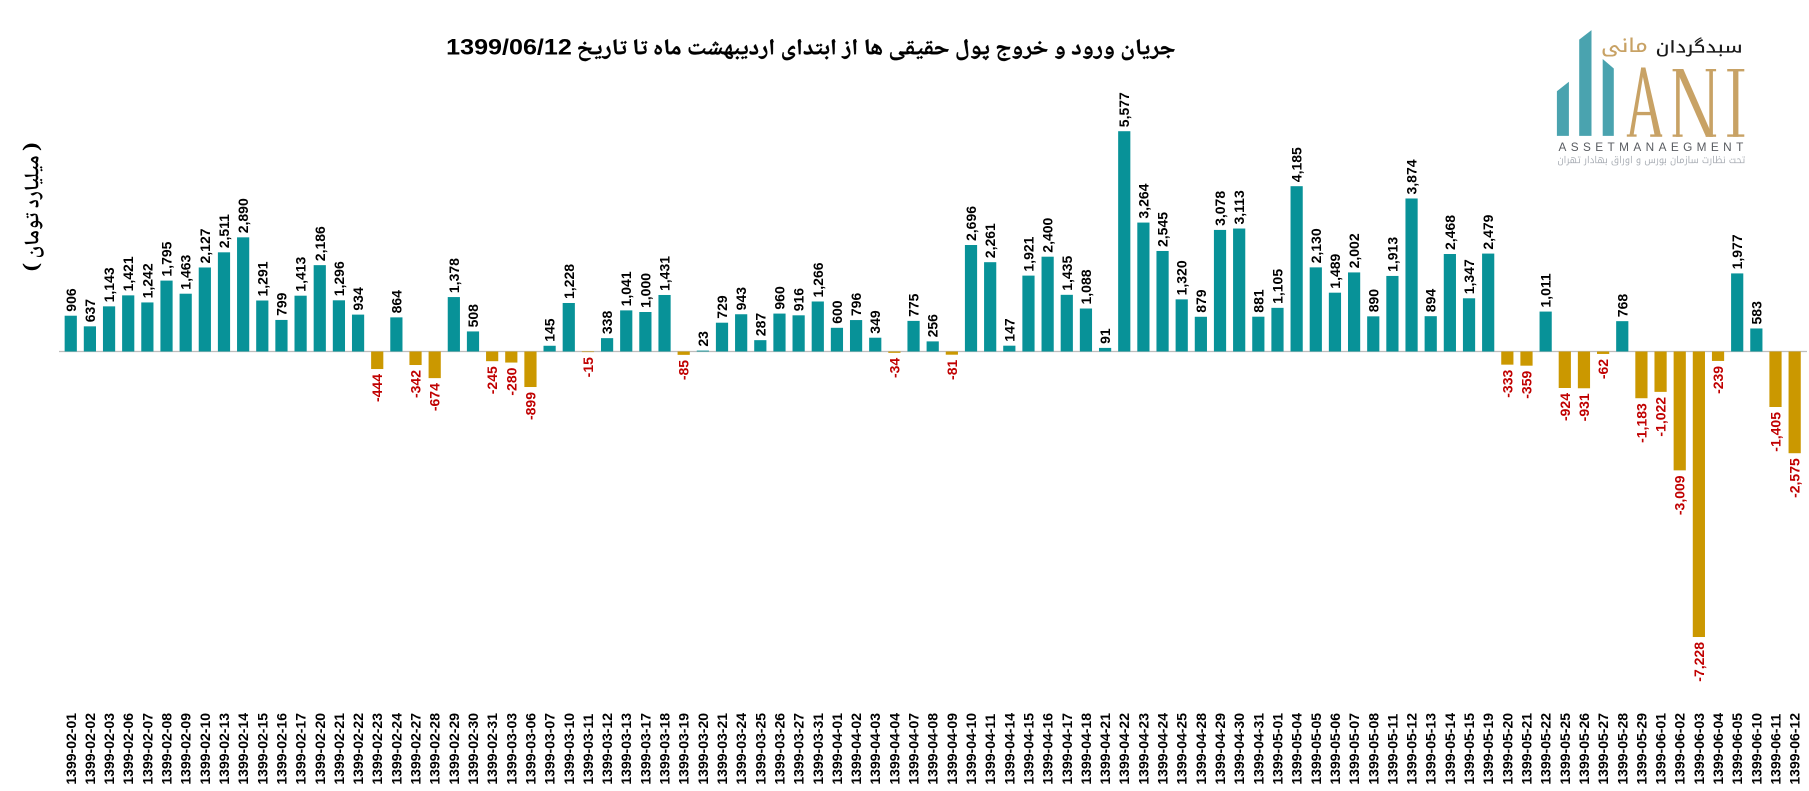 The width and height of the screenshot is (1809, 791). What do you see at coordinates (416, 384) in the screenshot?
I see `svg-text: -342` at bounding box center [416, 384].